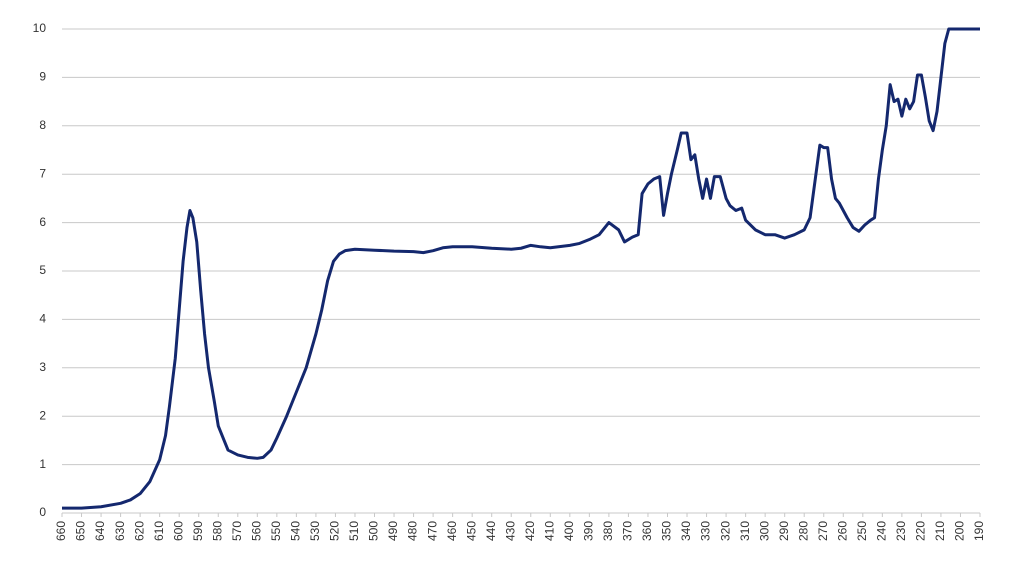 This screenshot has width=1024, height=565. Describe the element at coordinates (530, 531) in the screenshot. I see `x-tick-label: 420` at that location.